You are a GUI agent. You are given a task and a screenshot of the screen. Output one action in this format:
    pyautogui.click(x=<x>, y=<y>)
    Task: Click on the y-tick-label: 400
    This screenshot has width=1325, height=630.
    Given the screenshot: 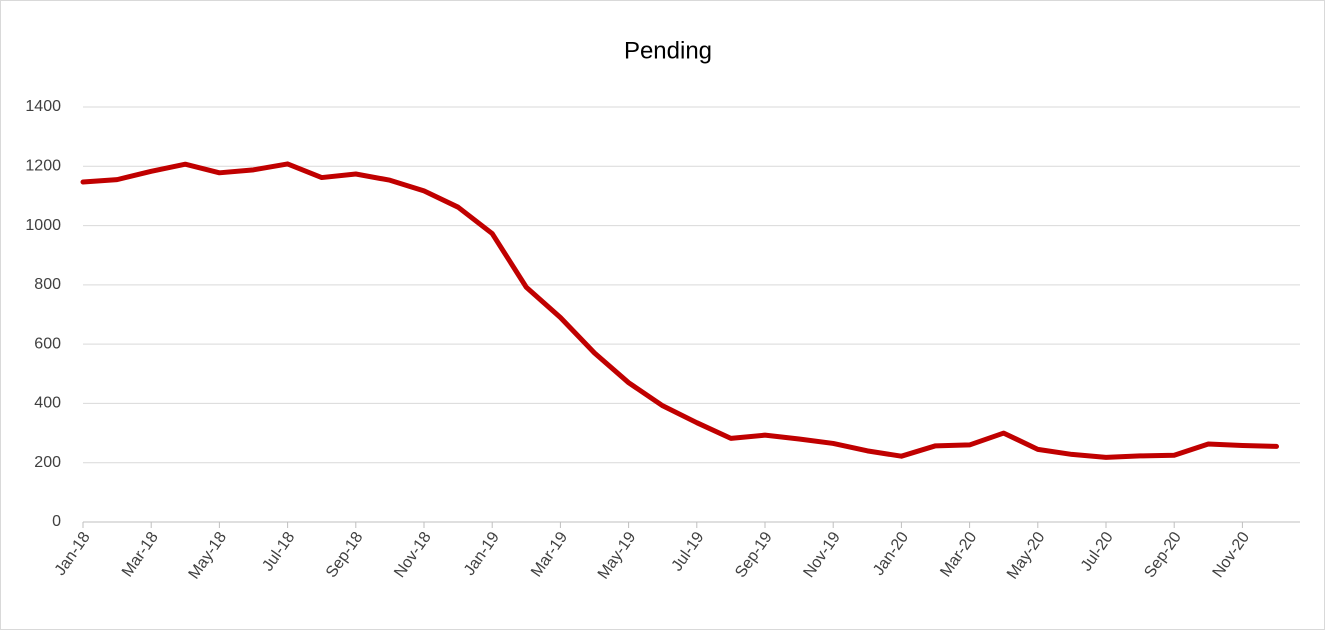 What is the action you would take?
    pyautogui.click(x=47, y=403)
    